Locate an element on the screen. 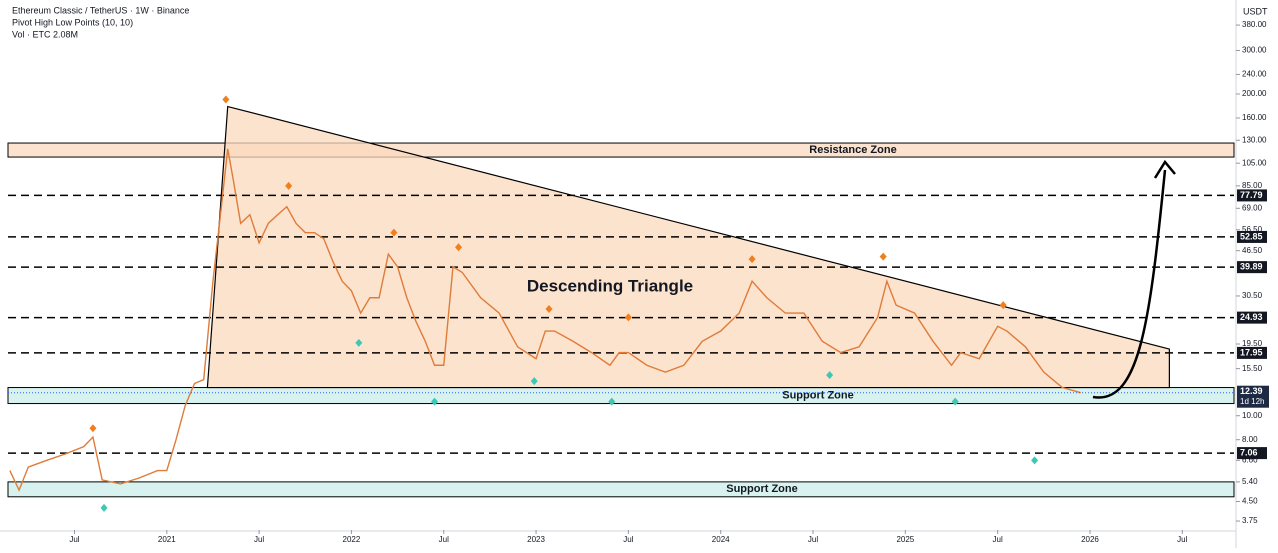 This screenshot has width=1278, height=553. y-tick-label: 200.00 is located at coordinates (1254, 93).